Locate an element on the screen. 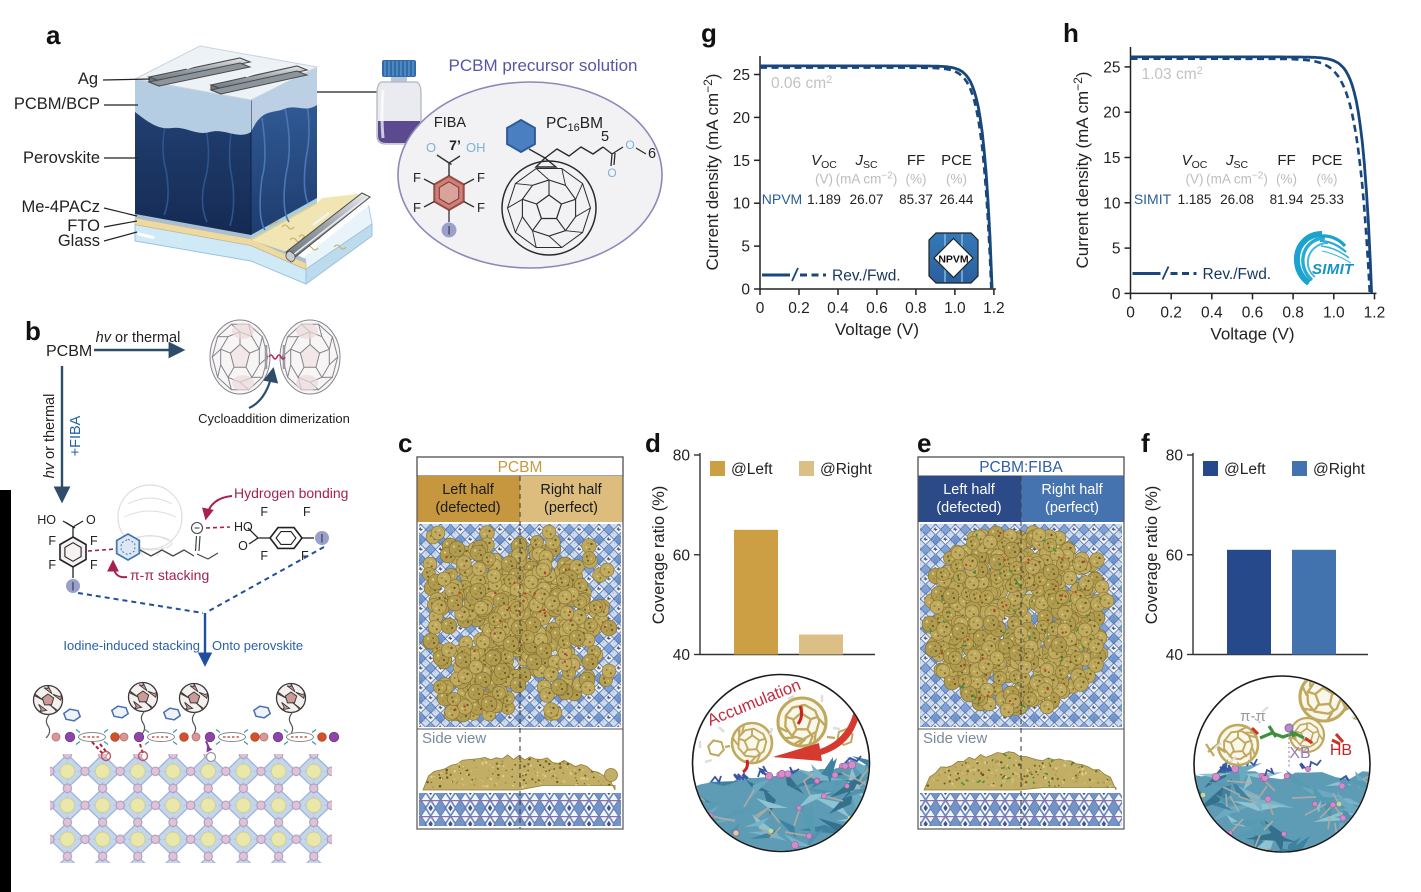 The image size is (1421, 892). svg-text: 0.6 is located at coordinates (1253, 312).